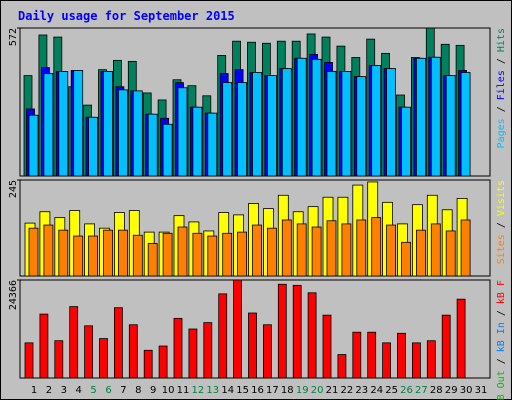 This screenshot has width=512, height=400. I want to click on legend-entry: Files, so click(501, 85).